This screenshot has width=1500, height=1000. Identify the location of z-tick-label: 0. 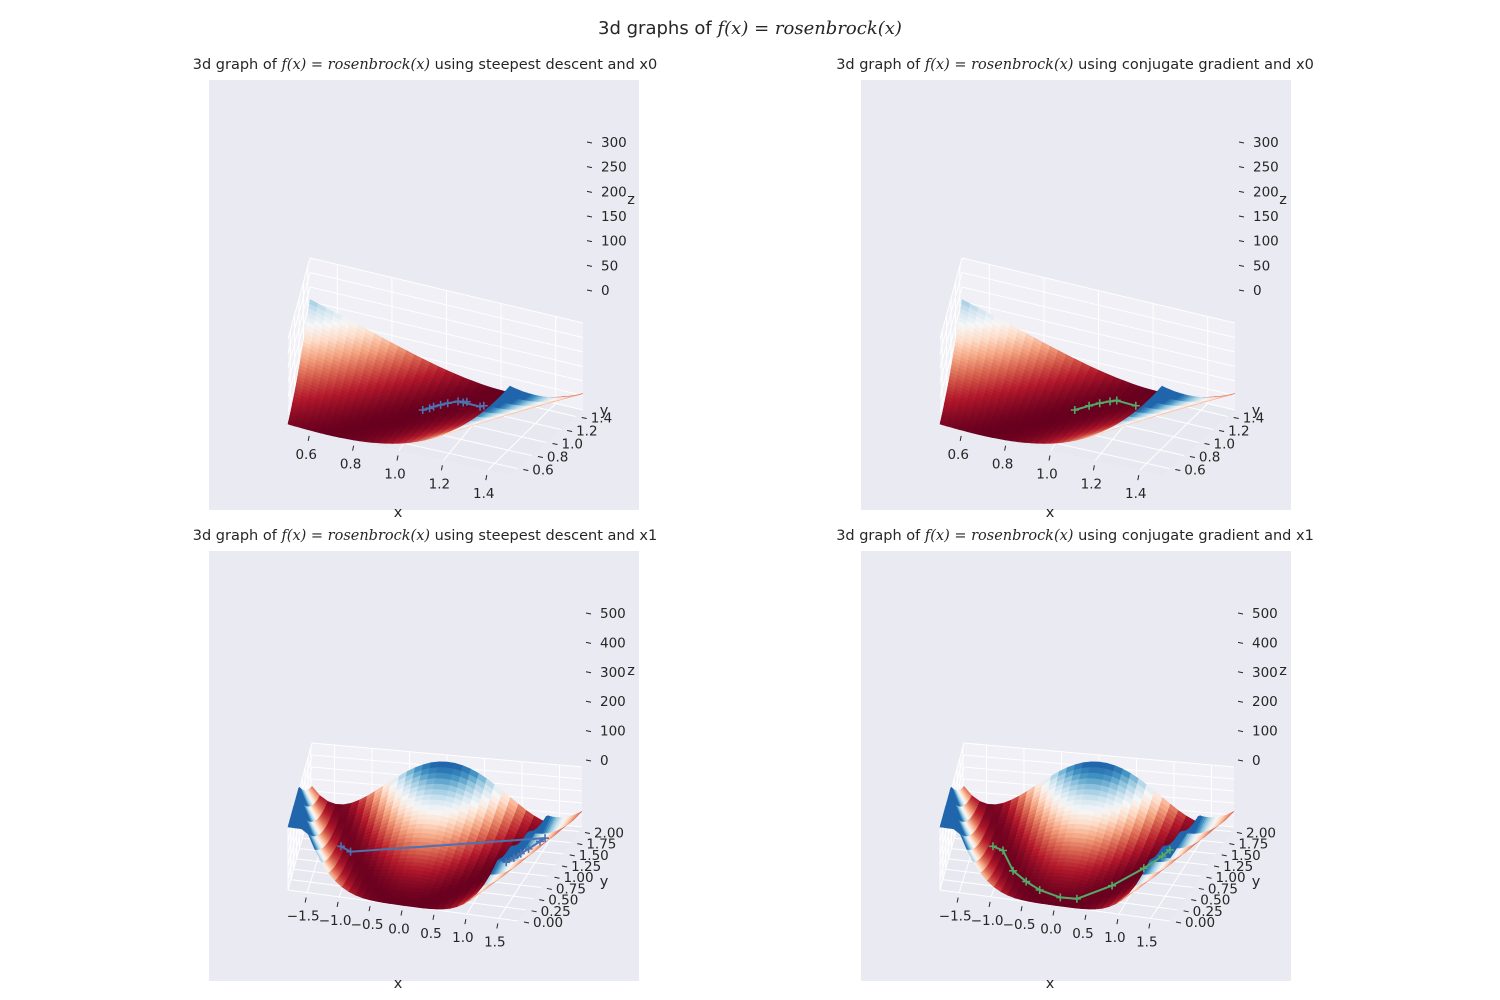
(605, 291).